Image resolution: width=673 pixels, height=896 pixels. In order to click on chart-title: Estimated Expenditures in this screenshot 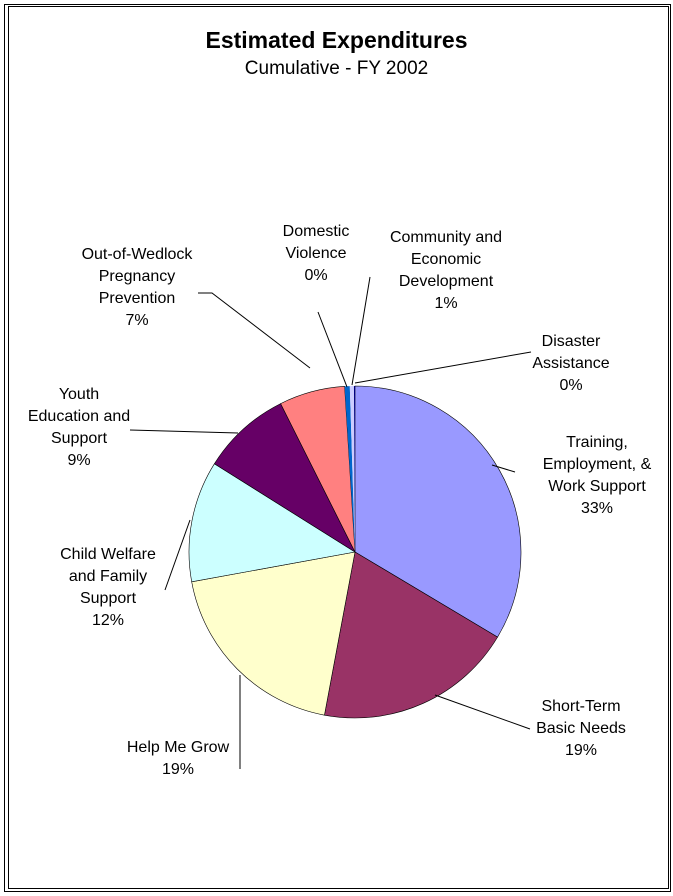, I will do `click(336, 40)`.